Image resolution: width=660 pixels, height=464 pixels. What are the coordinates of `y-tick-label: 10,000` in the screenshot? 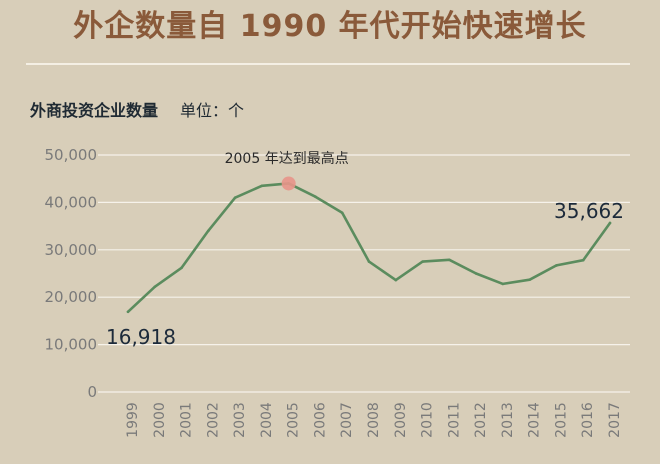 It's located at (71, 345).